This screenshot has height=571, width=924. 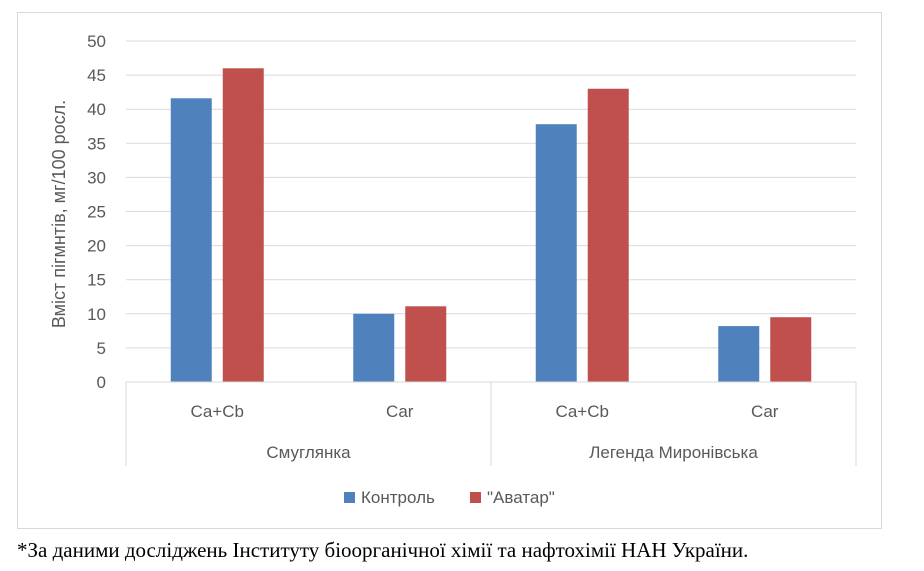 What do you see at coordinates (521, 497) in the screenshot?
I see `legend-label: "Аватар"` at bounding box center [521, 497].